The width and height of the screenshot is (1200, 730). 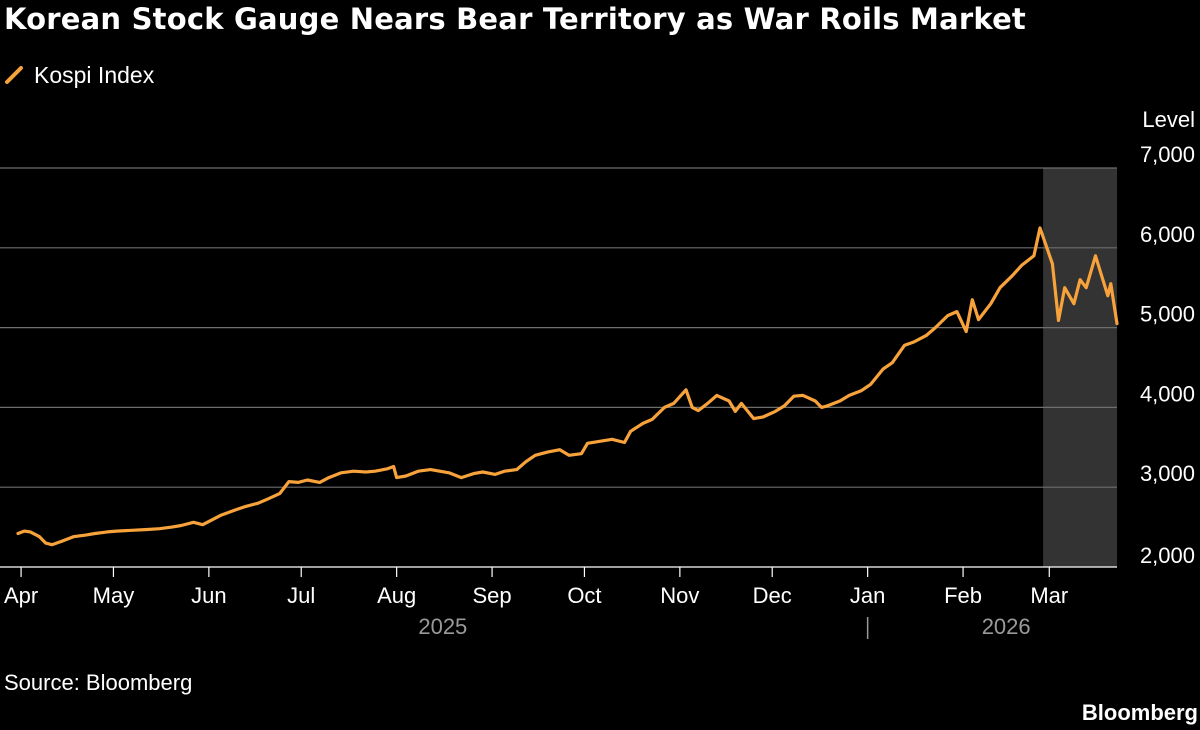 I want to click on y-tick-label-5000: 5,000, so click(x=1167, y=314).